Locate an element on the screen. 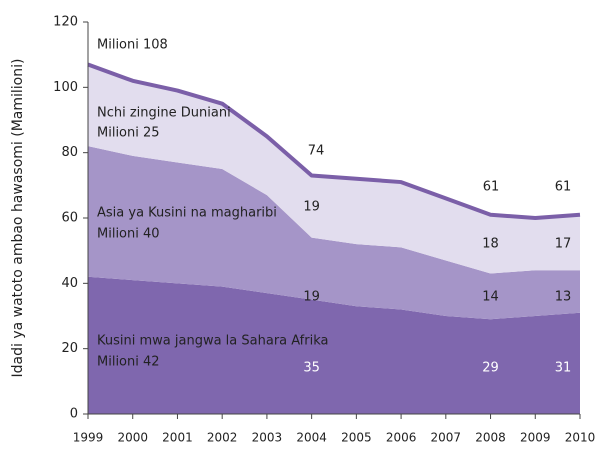  series-label: Nchi zingine Duniani is located at coordinates (164, 113).